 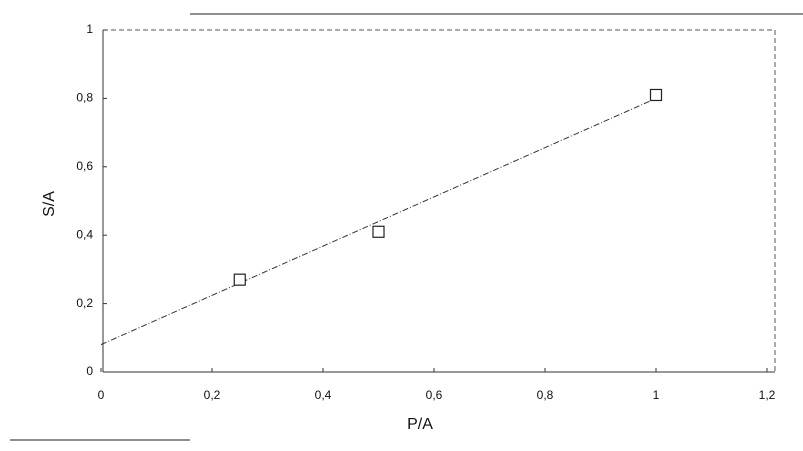 I want to click on y-axis-title: S/A, so click(x=49, y=204).